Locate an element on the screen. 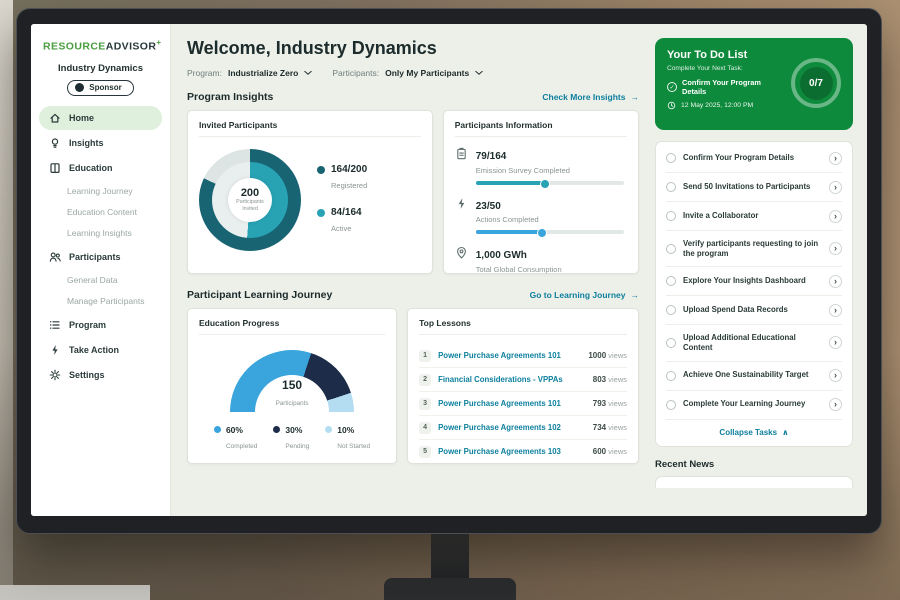 The image size is (900, 600). sponsor-icon is located at coordinates (80, 87).